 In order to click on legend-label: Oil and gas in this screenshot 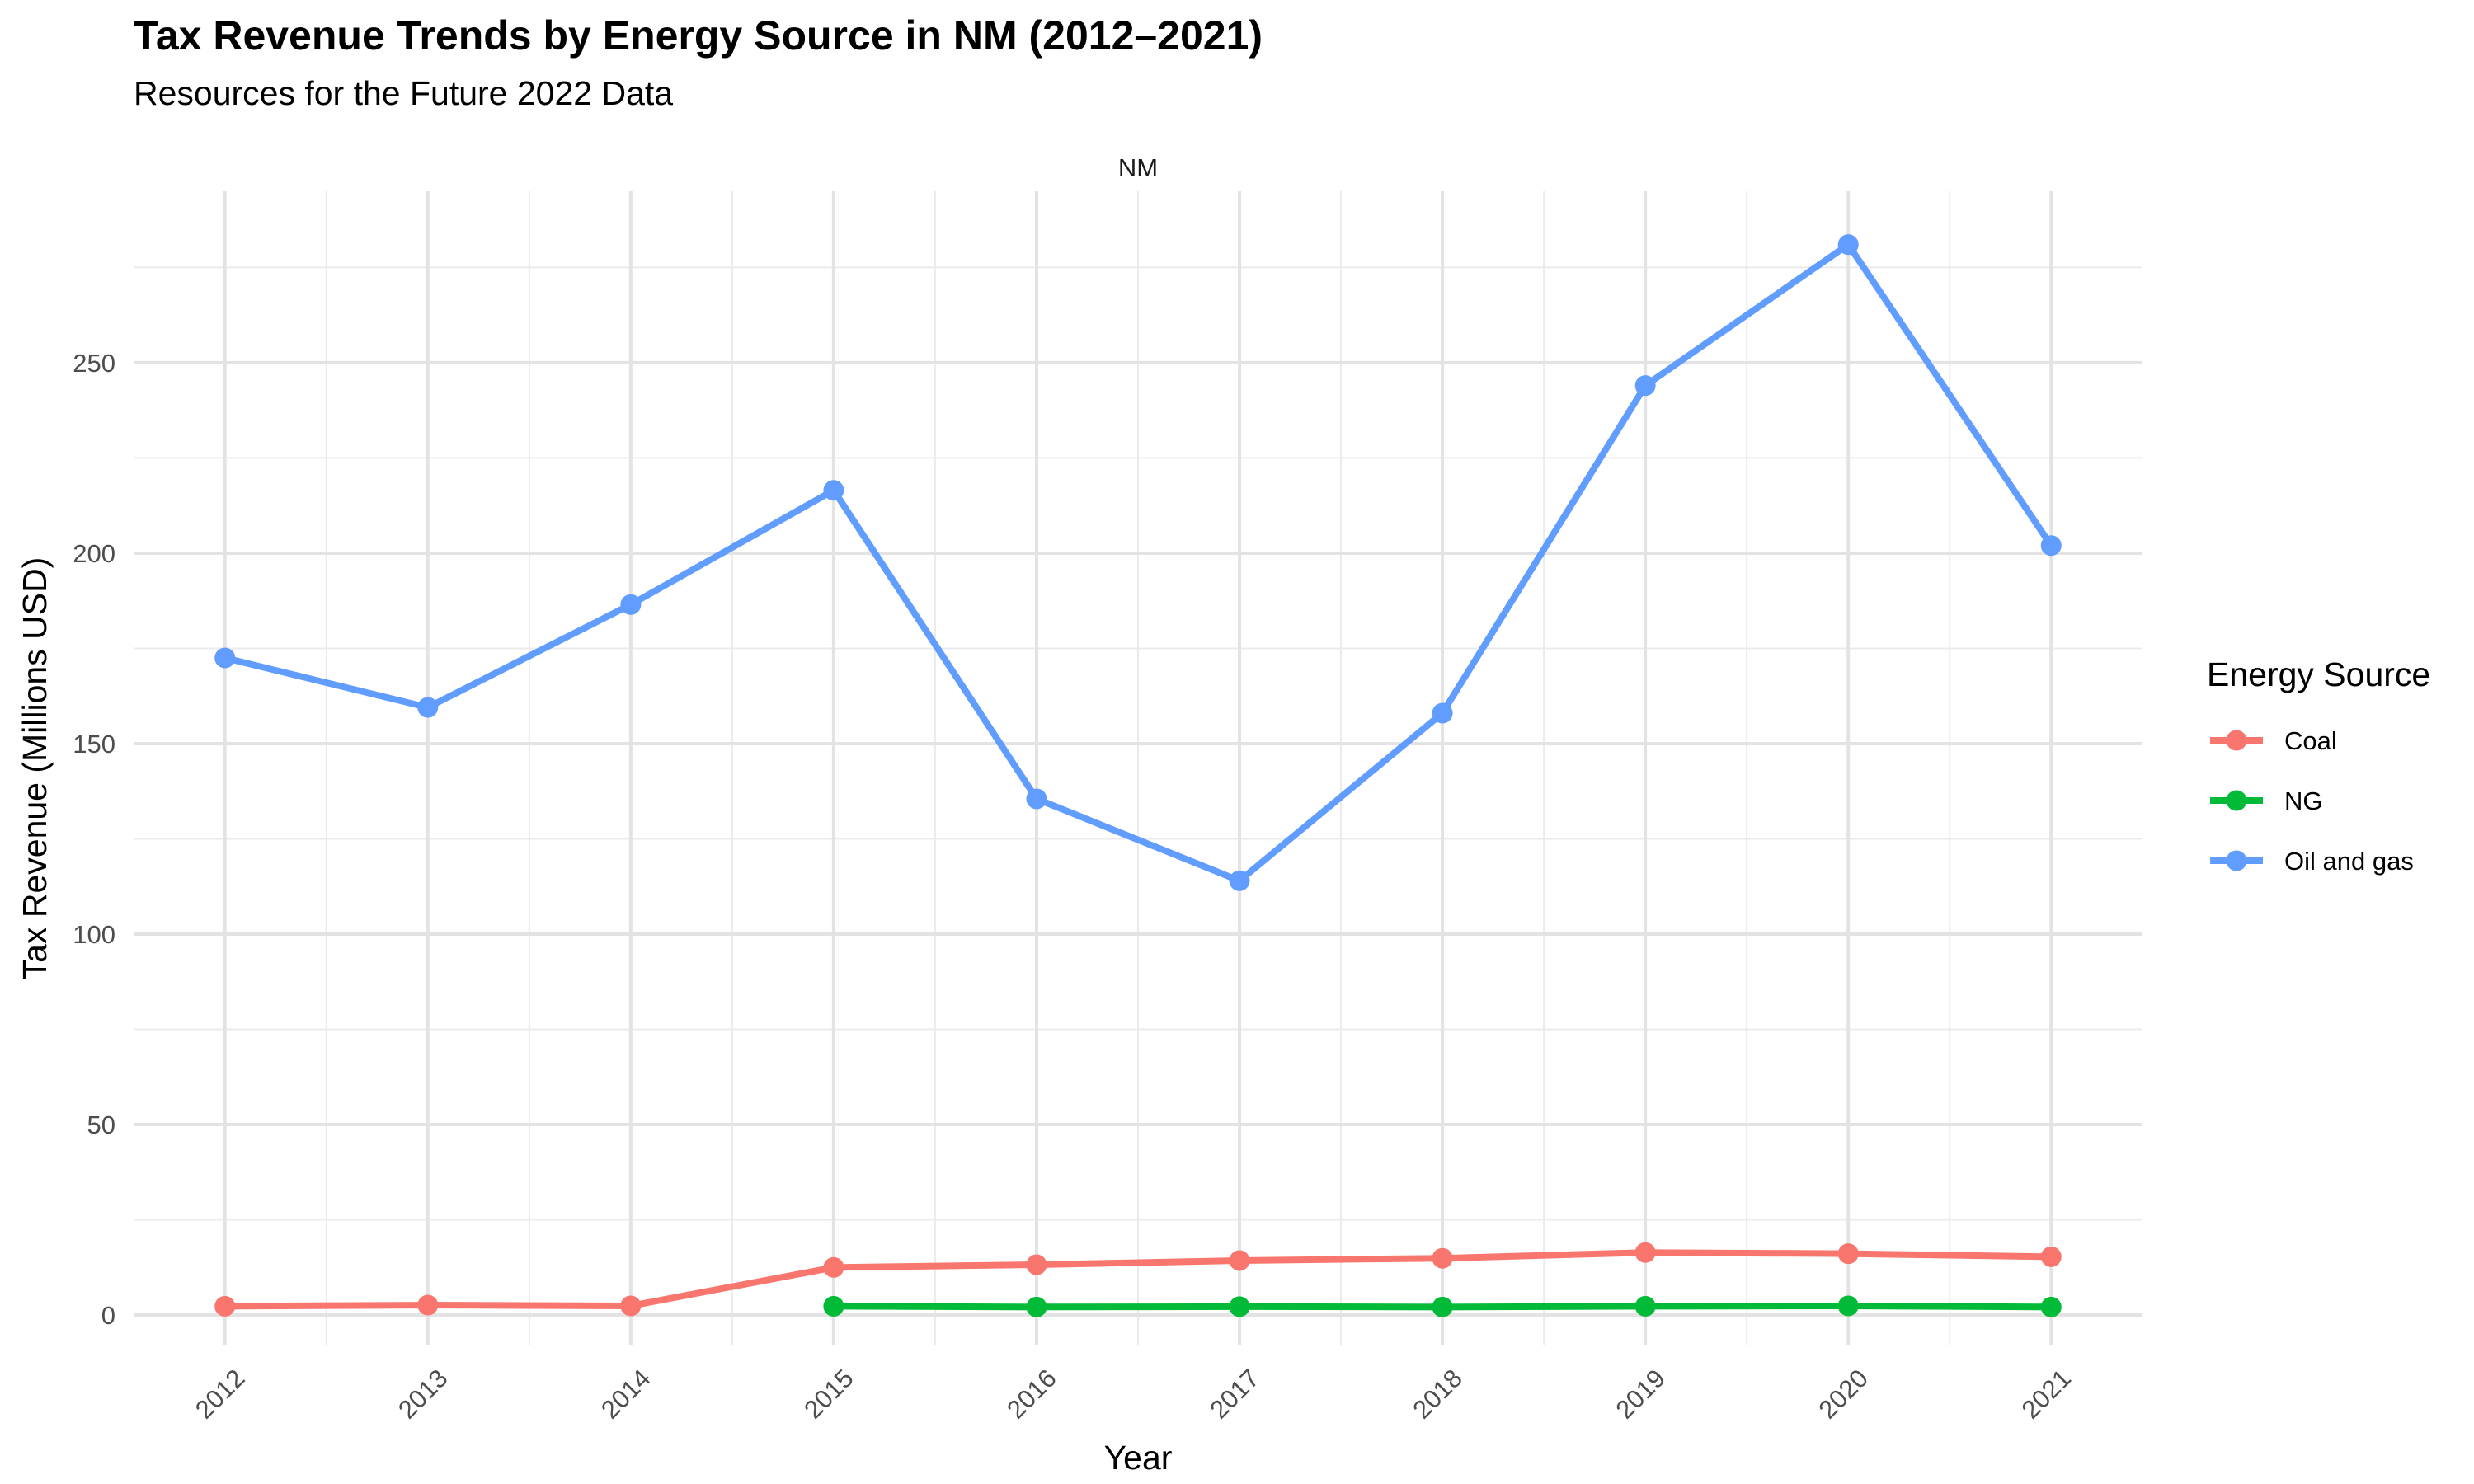, I will do `click(2349, 861)`.